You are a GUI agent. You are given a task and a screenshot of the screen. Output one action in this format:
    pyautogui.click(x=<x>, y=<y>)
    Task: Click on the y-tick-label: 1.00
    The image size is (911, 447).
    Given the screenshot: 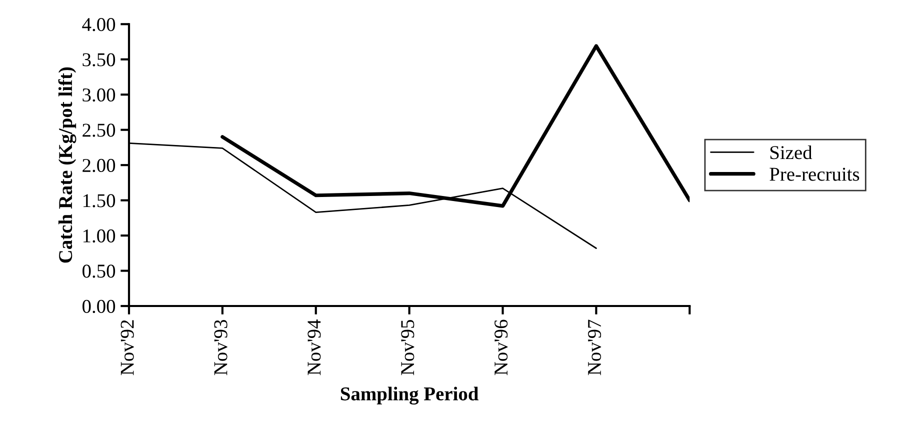 What is the action you would take?
    pyautogui.click(x=99, y=236)
    